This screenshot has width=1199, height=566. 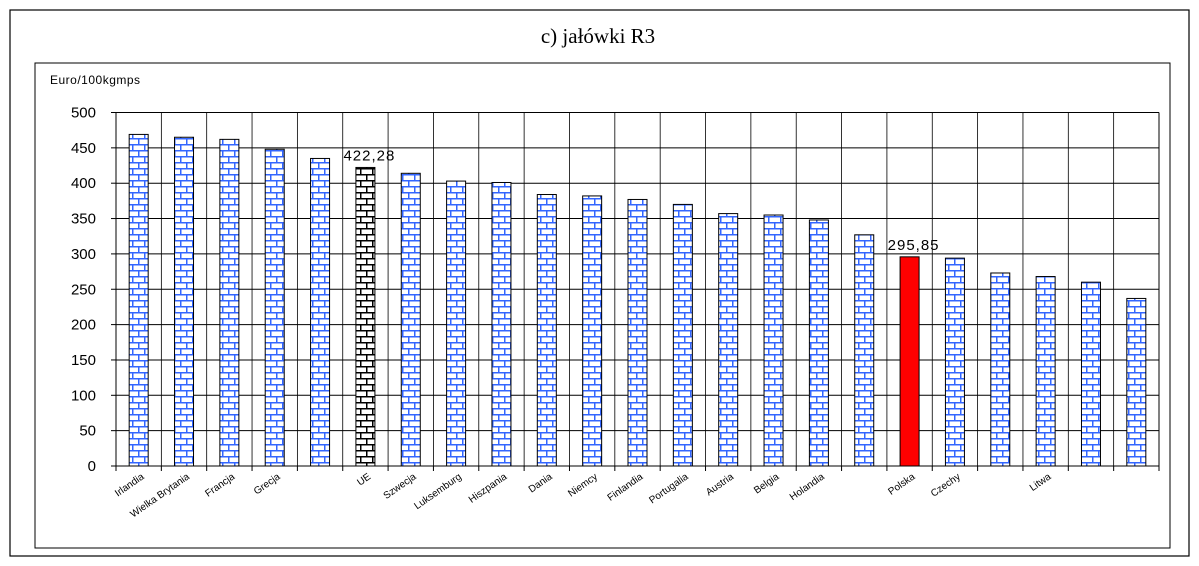 I want to click on data-label: 295,85, so click(x=914, y=245).